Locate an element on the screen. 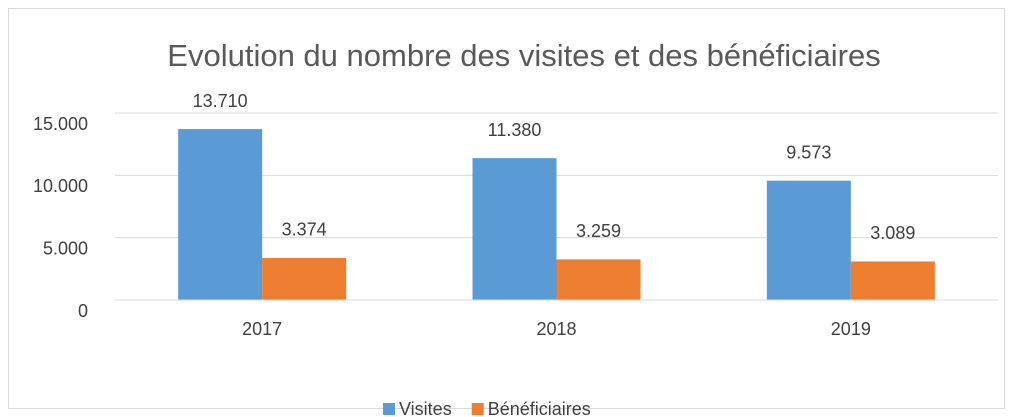 Image resolution: width=1013 pixels, height=417 pixels. y-tick-label: 5.000 is located at coordinates (65, 248).